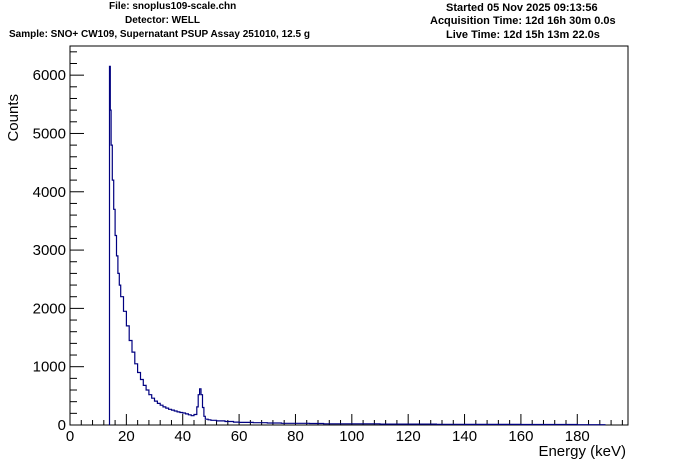 The height and width of the screenshot is (472, 696). I want to click on live-time-label: Live Time: 12d 15h 13m 22.0s, so click(523, 35).